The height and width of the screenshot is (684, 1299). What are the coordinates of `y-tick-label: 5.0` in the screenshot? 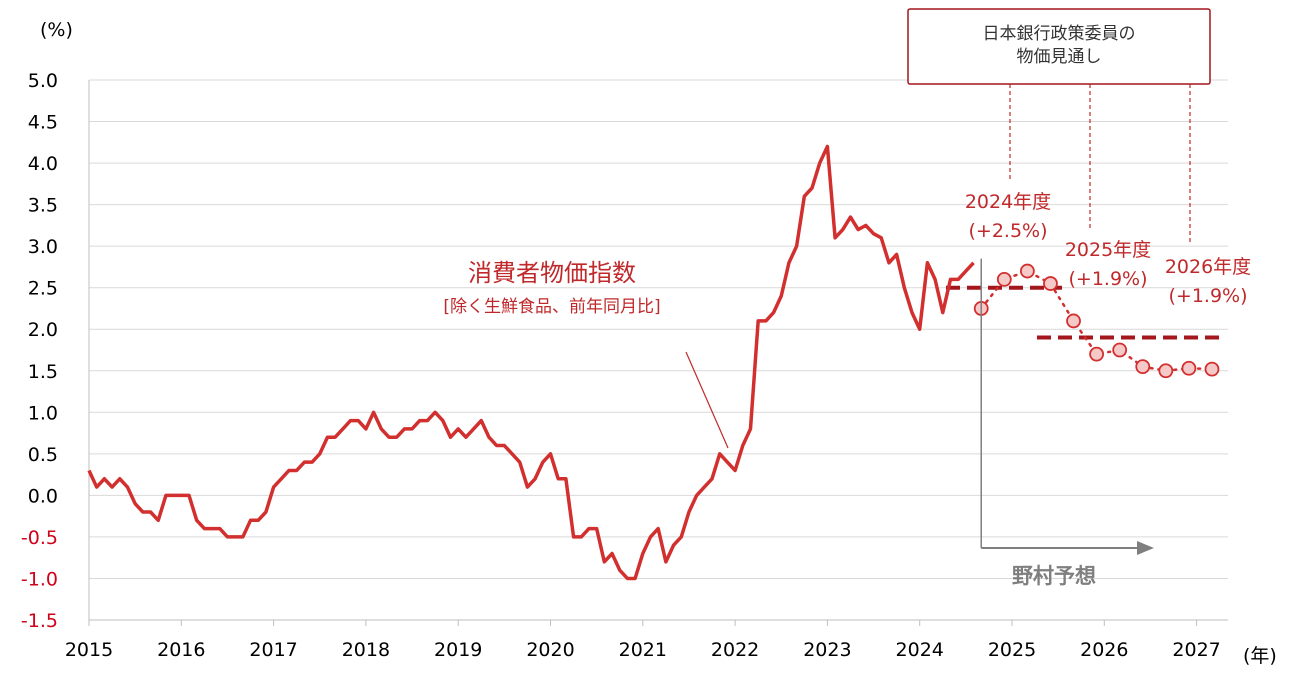 It's located at (43, 81).